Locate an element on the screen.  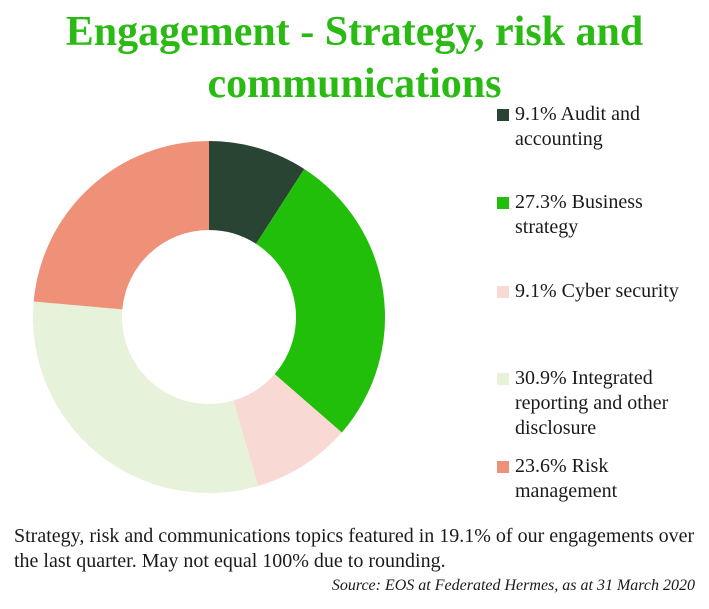
donut-slice-risk-management is located at coordinates (121, 225).